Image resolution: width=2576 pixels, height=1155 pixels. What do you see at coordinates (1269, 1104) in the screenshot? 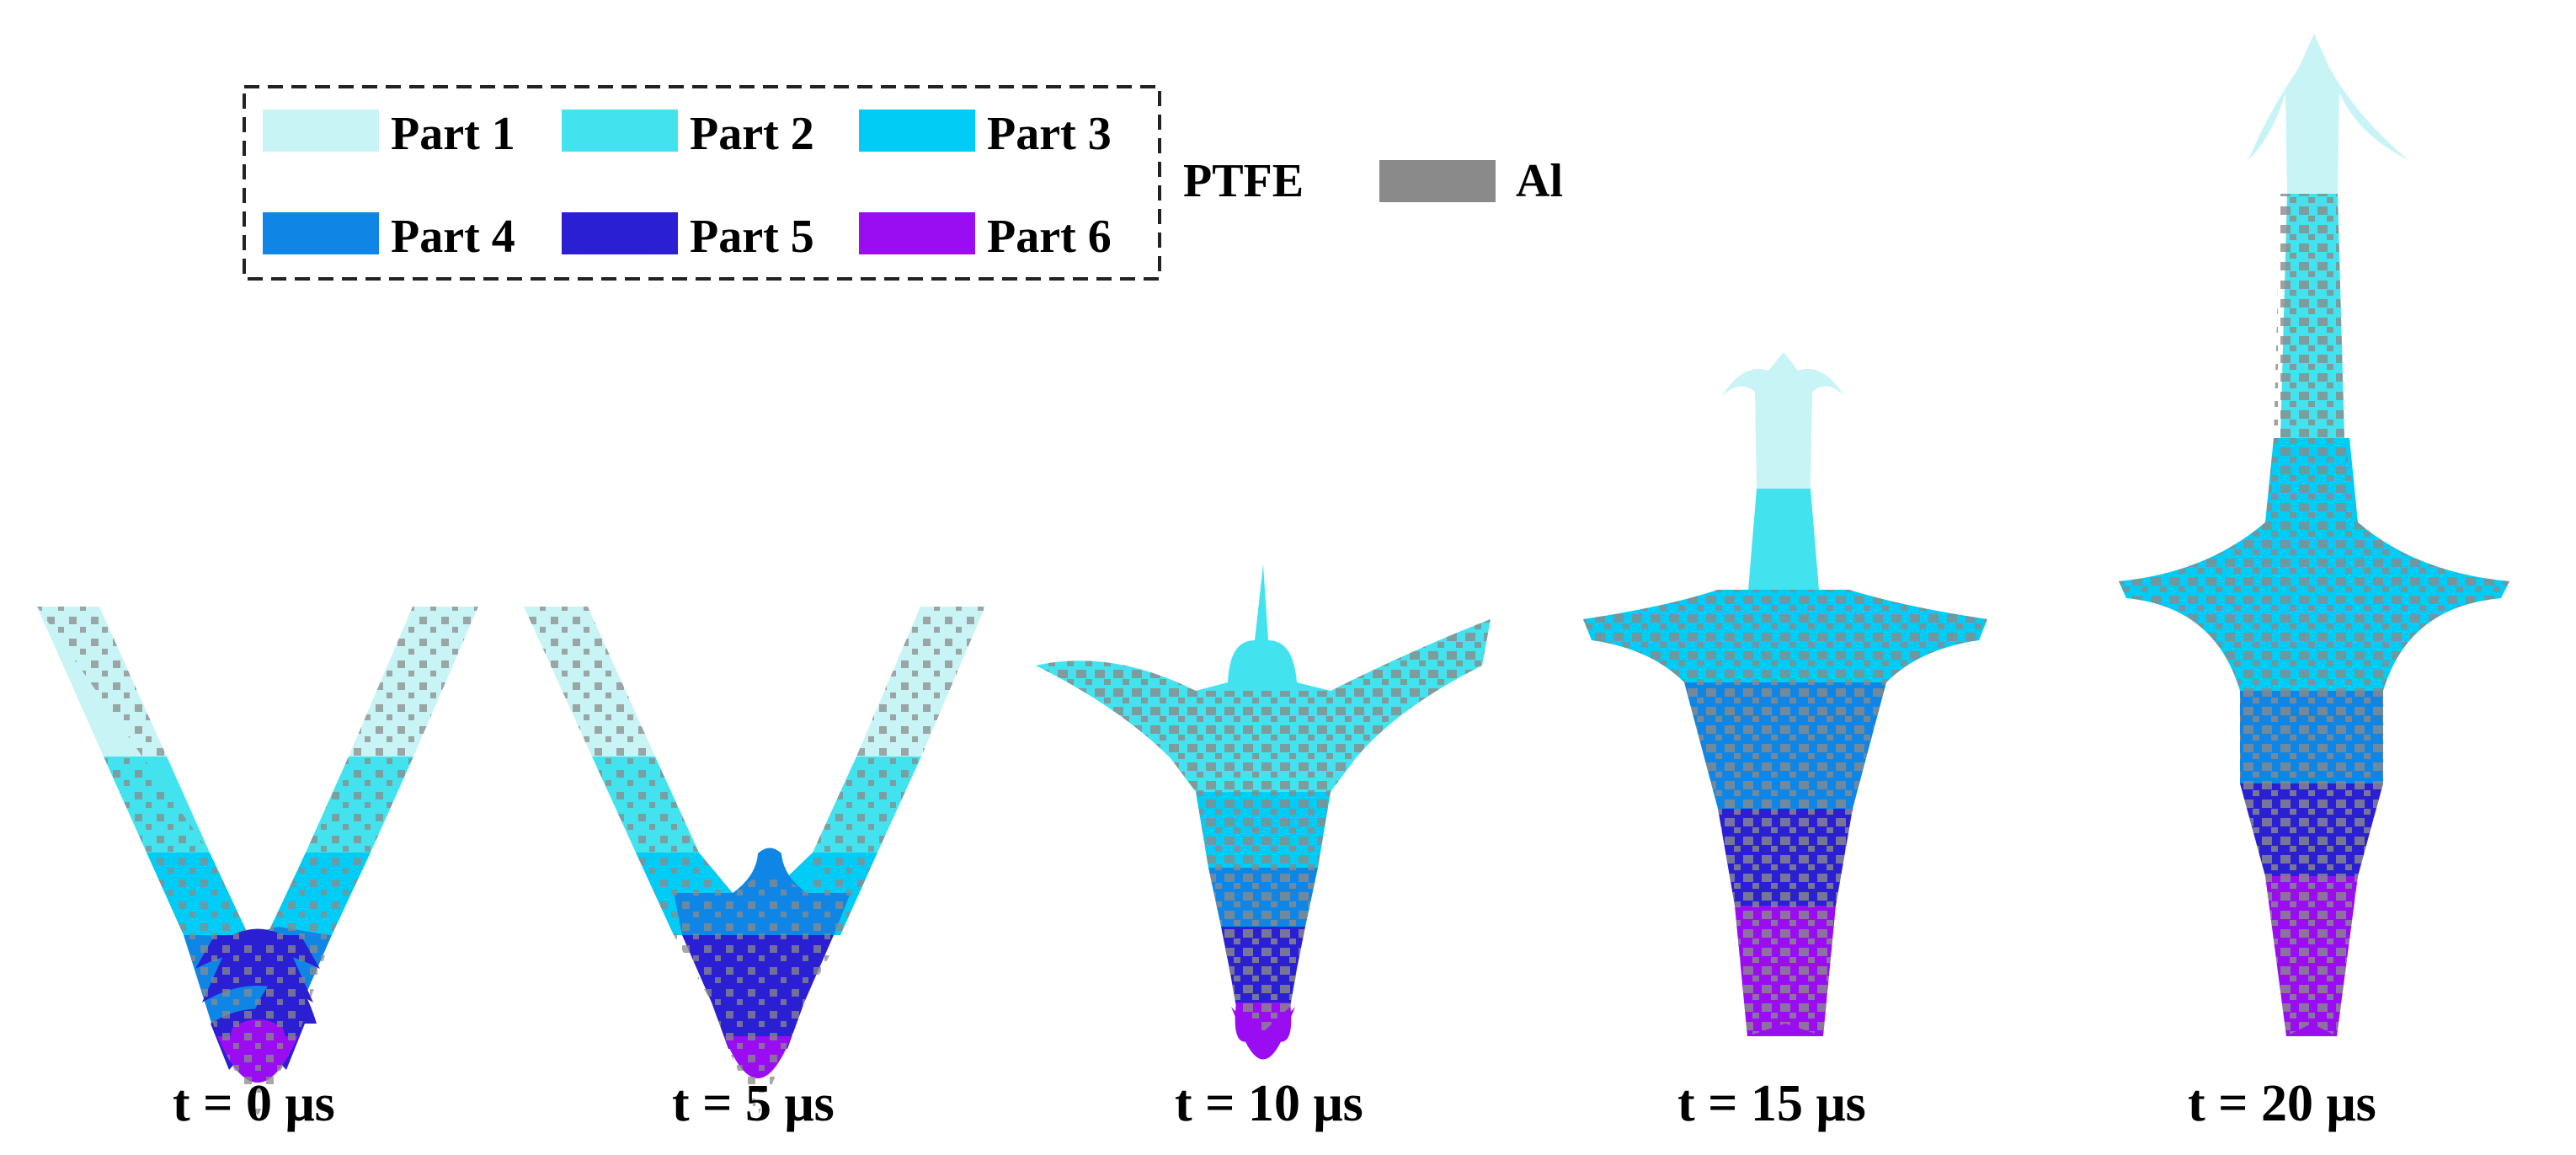
I see `caption-t10: t = 10 μs` at bounding box center [1269, 1104].